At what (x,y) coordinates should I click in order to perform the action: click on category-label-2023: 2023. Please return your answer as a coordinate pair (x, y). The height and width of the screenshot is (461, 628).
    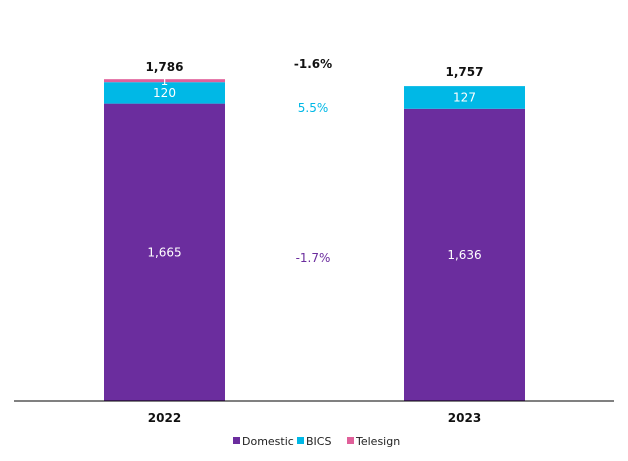
    Looking at the image, I should click on (464, 418).